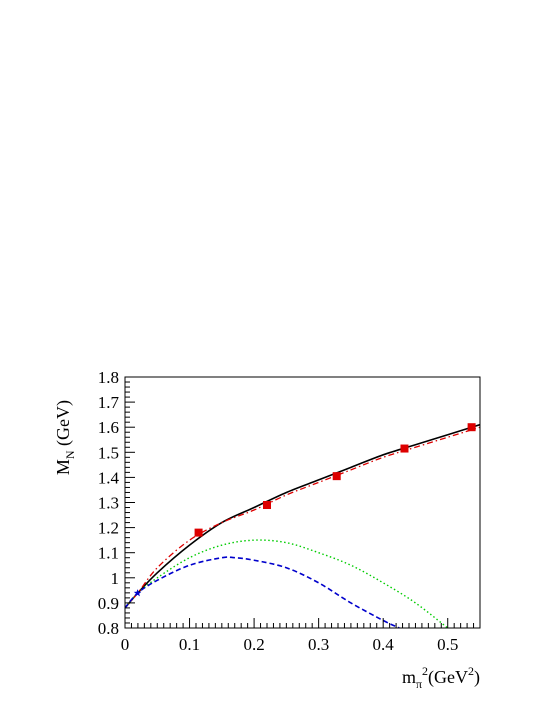  Describe the element at coordinates (419, 684) in the screenshot. I see `x-axis-label-sub: π` at that location.